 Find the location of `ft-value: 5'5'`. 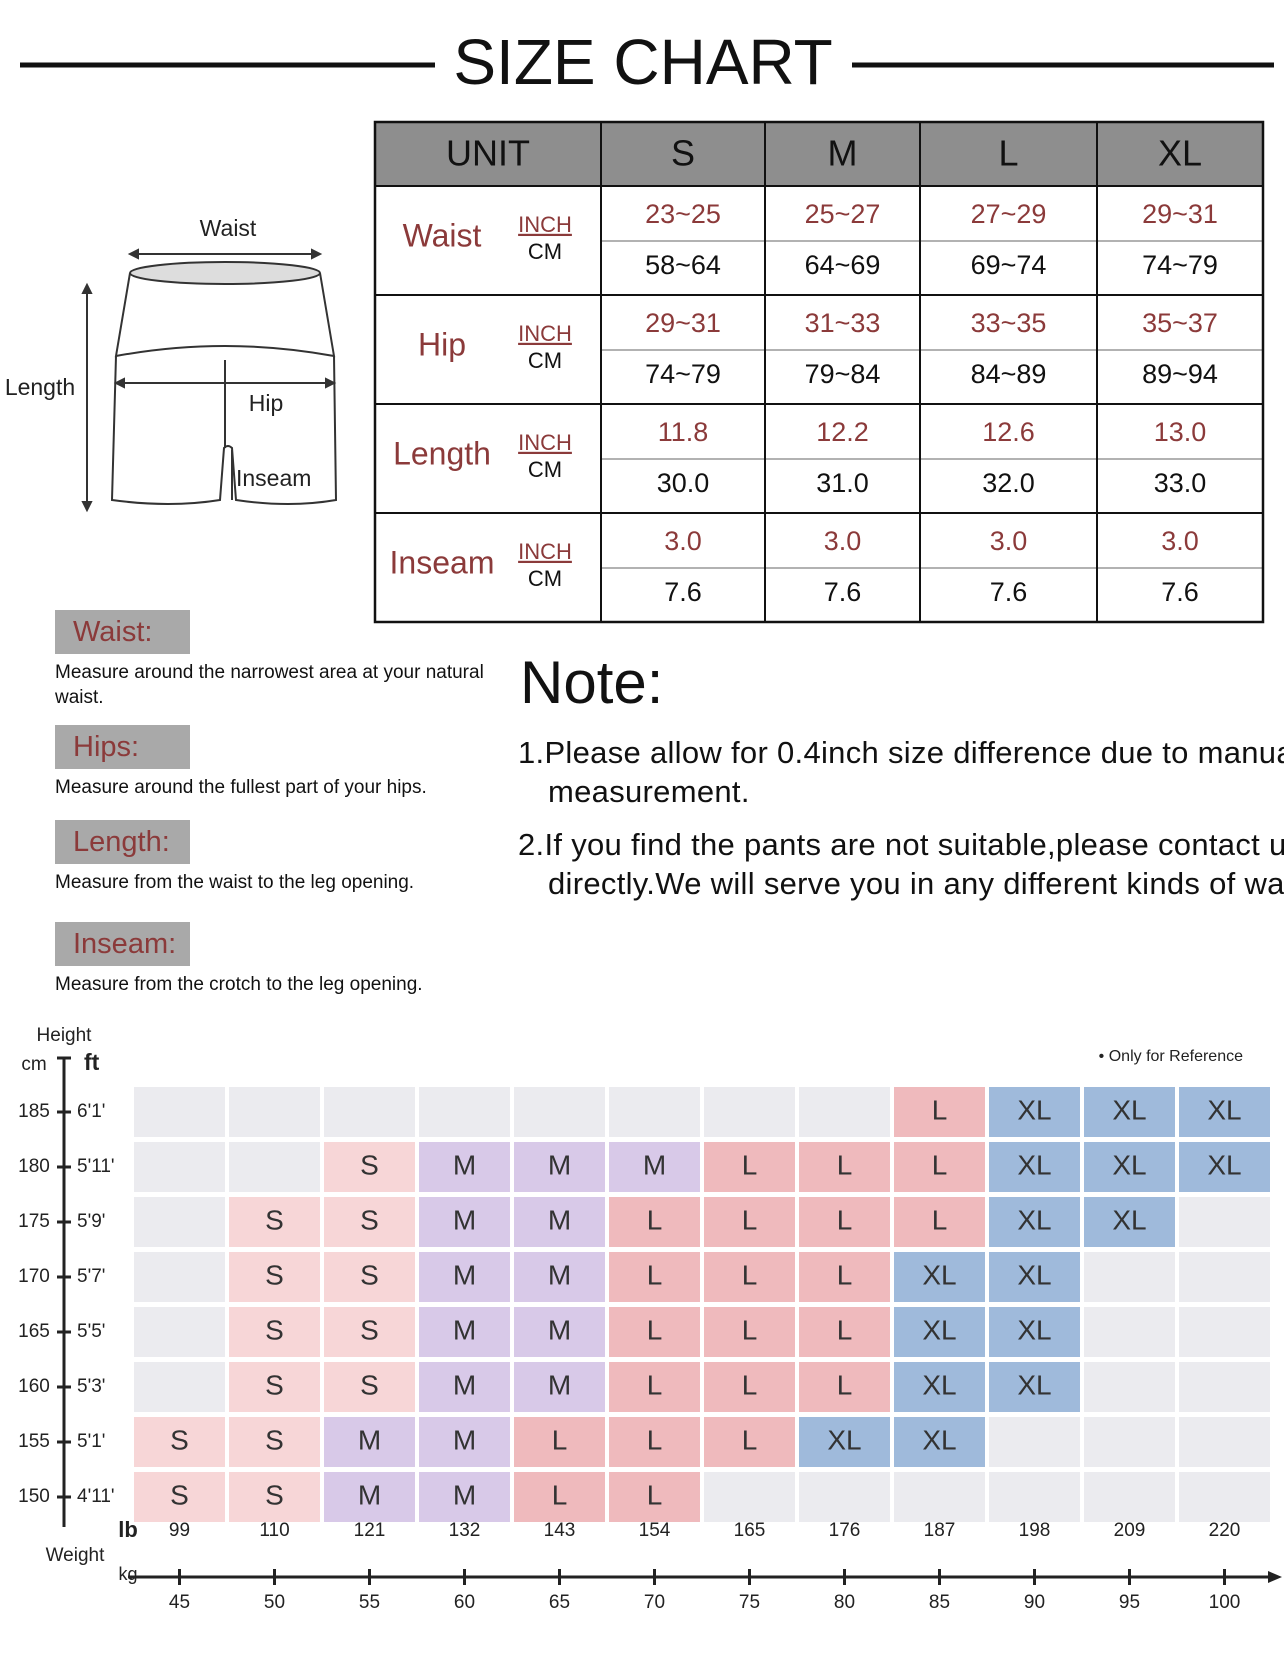

ft-value: 5'5' is located at coordinates (91, 1331).